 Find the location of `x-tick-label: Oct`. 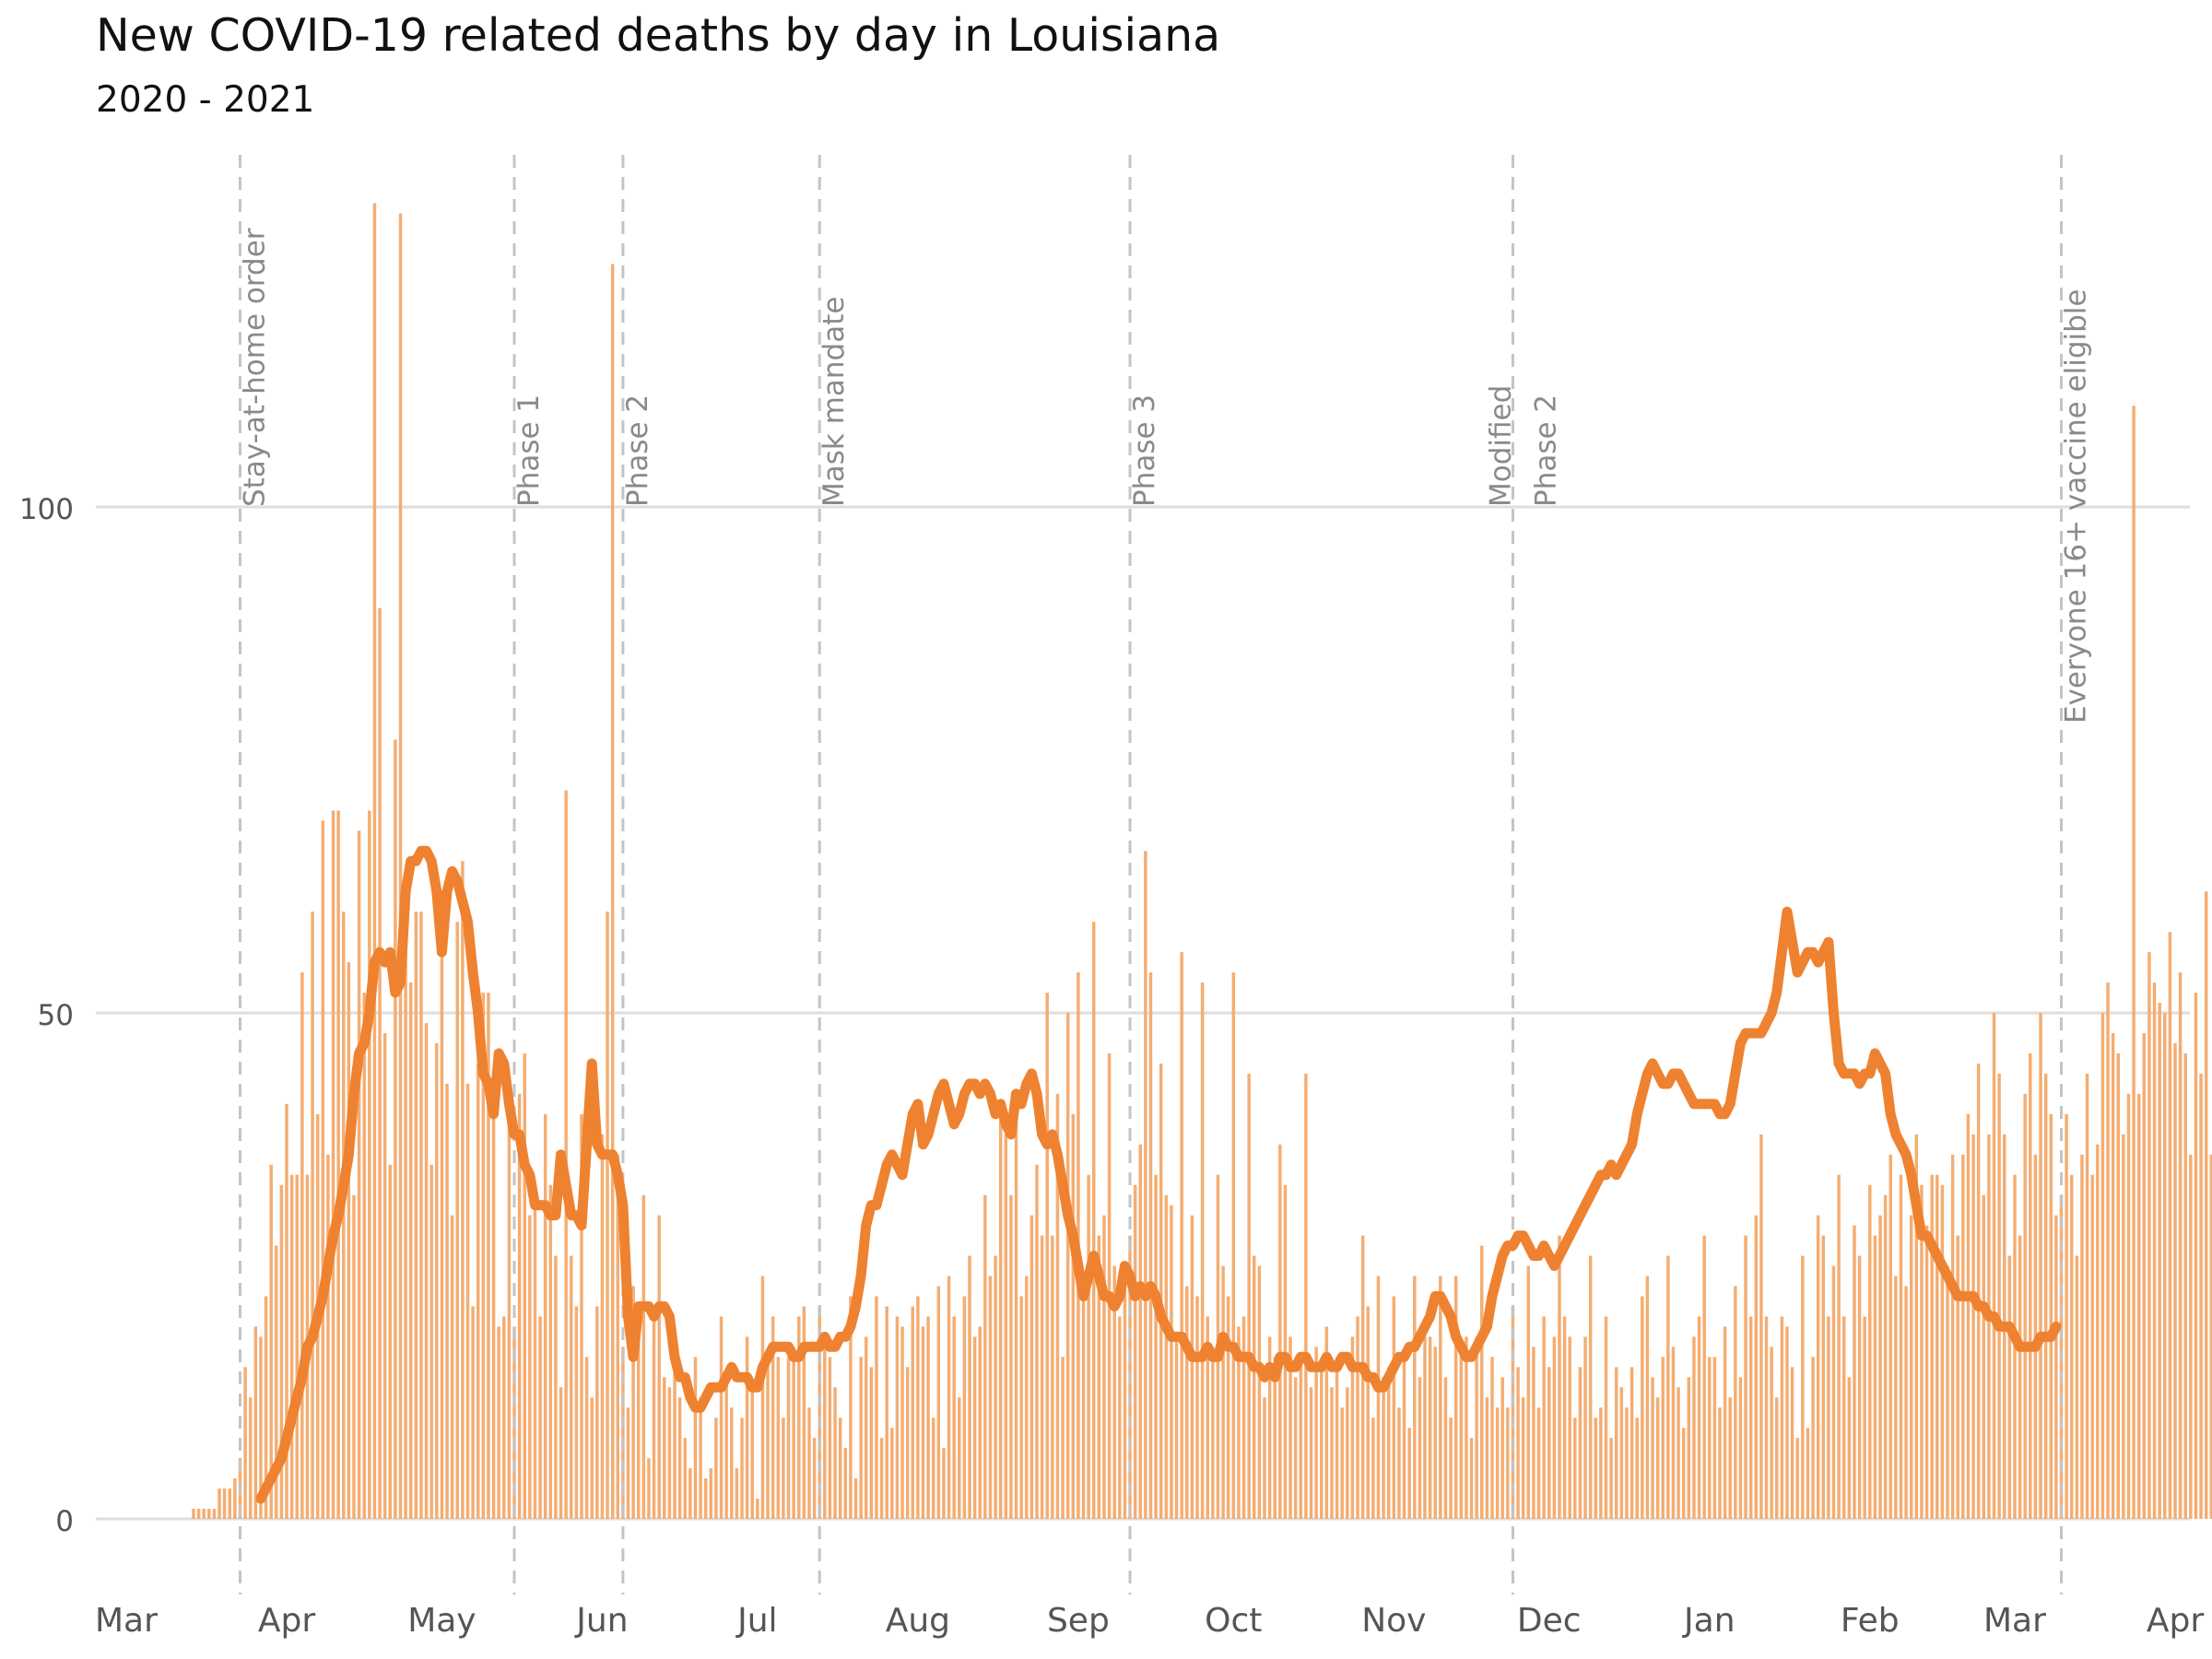

x-tick-label: Oct is located at coordinates (1233, 1621).